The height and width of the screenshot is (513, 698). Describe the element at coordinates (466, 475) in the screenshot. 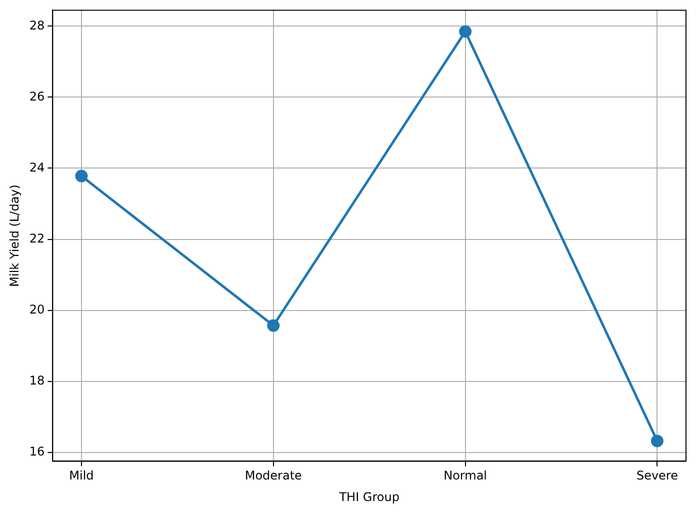

I see `x-tick-label: Normal` at that location.